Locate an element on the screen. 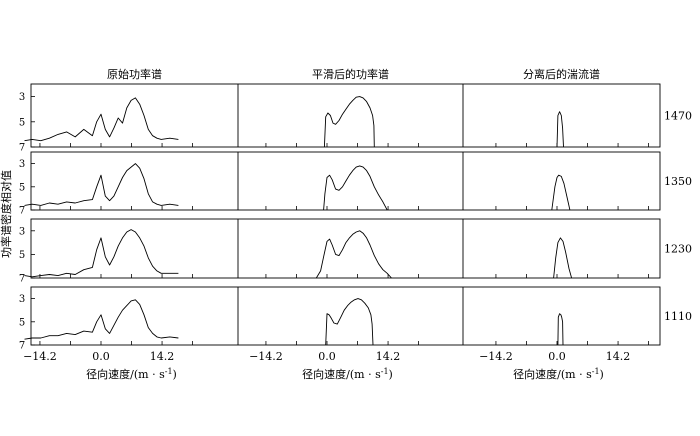 This screenshot has width=700, height=436. row-label: 1110 m is located at coordinates (682, 316).